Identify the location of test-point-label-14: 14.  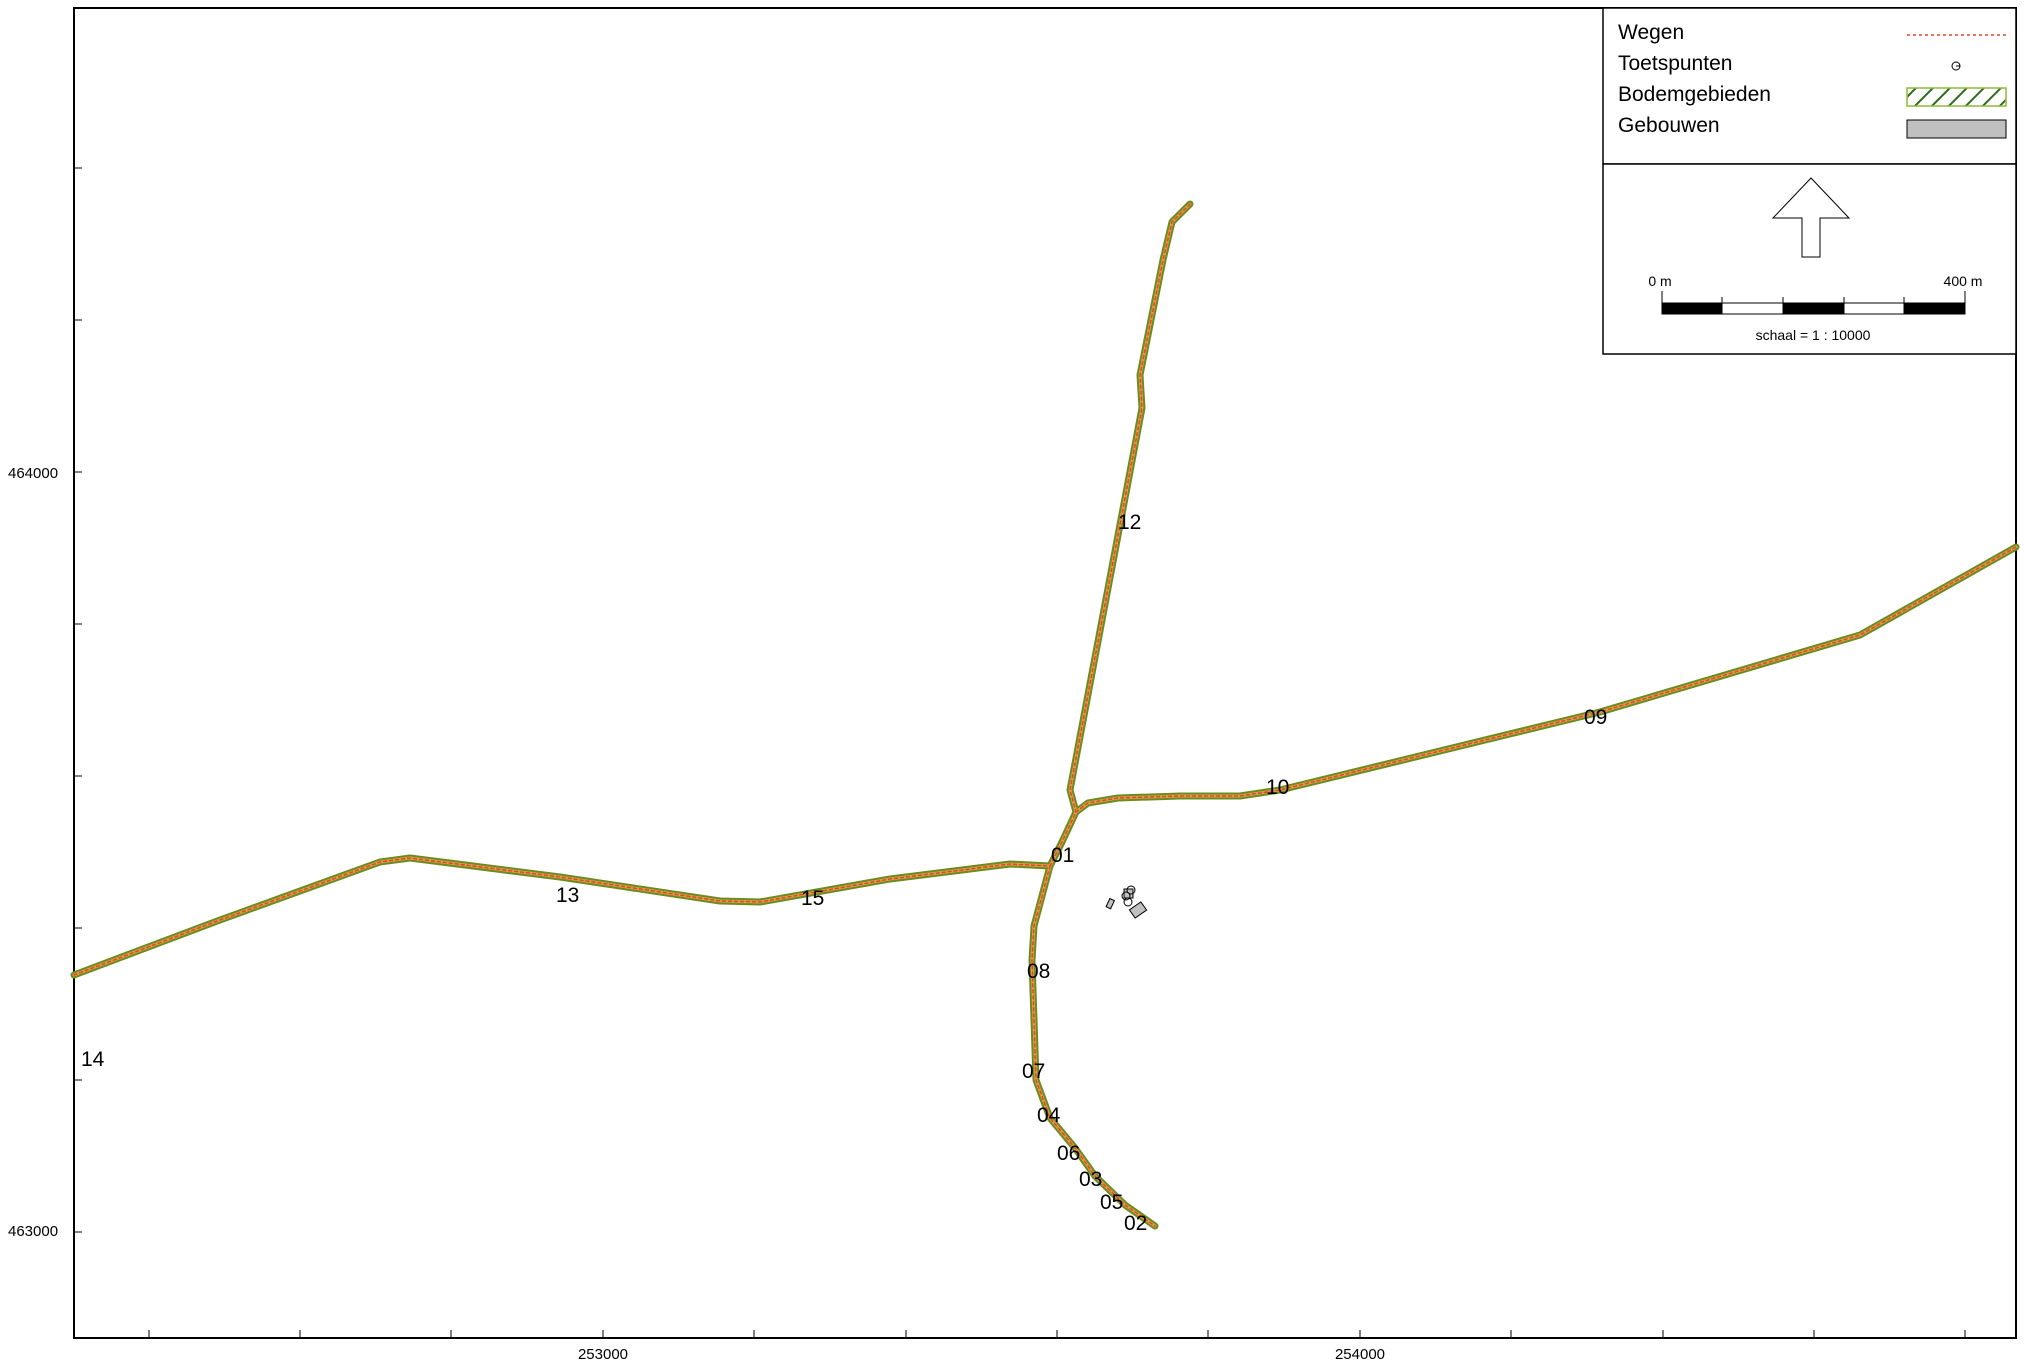
(93, 1059).